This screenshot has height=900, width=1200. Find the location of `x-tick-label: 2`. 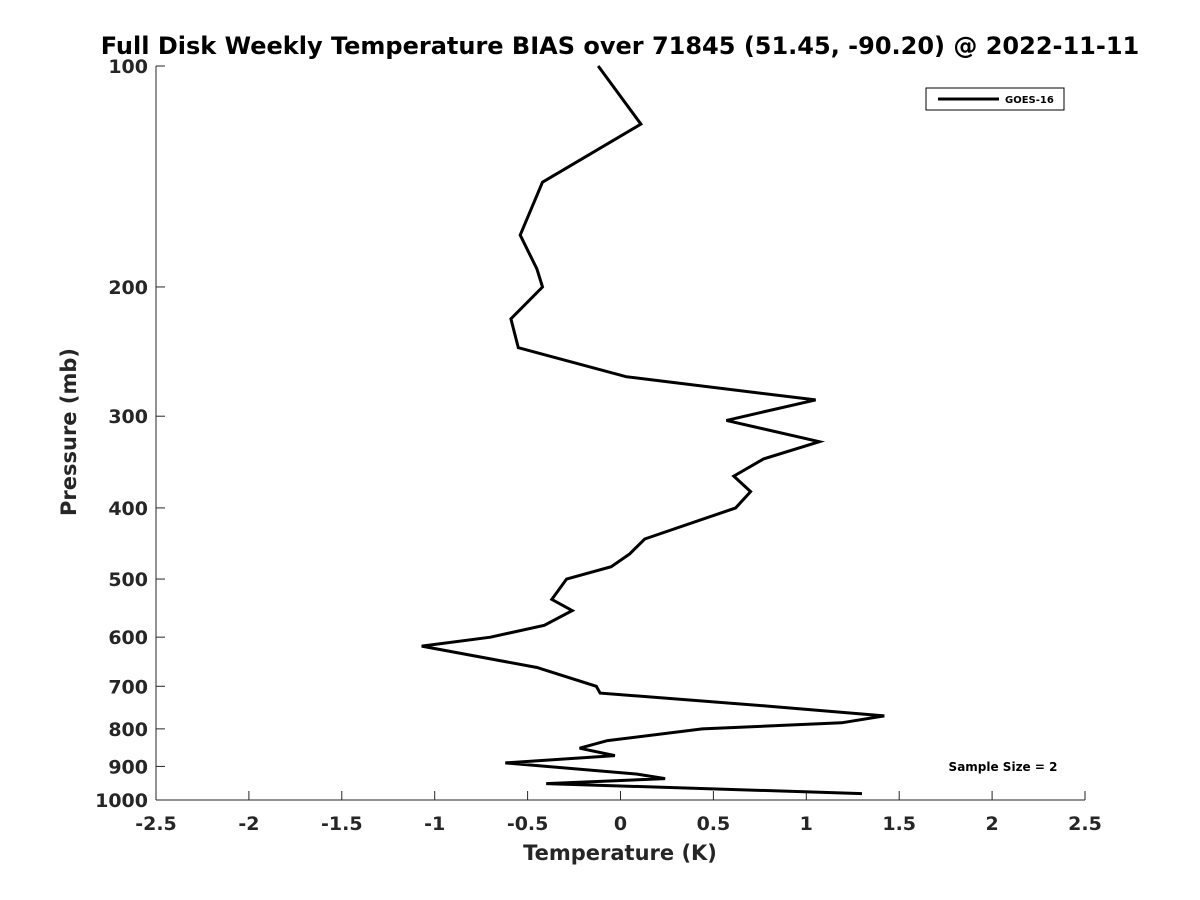

x-tick-label: 2 is located at coordinates (991, 824).